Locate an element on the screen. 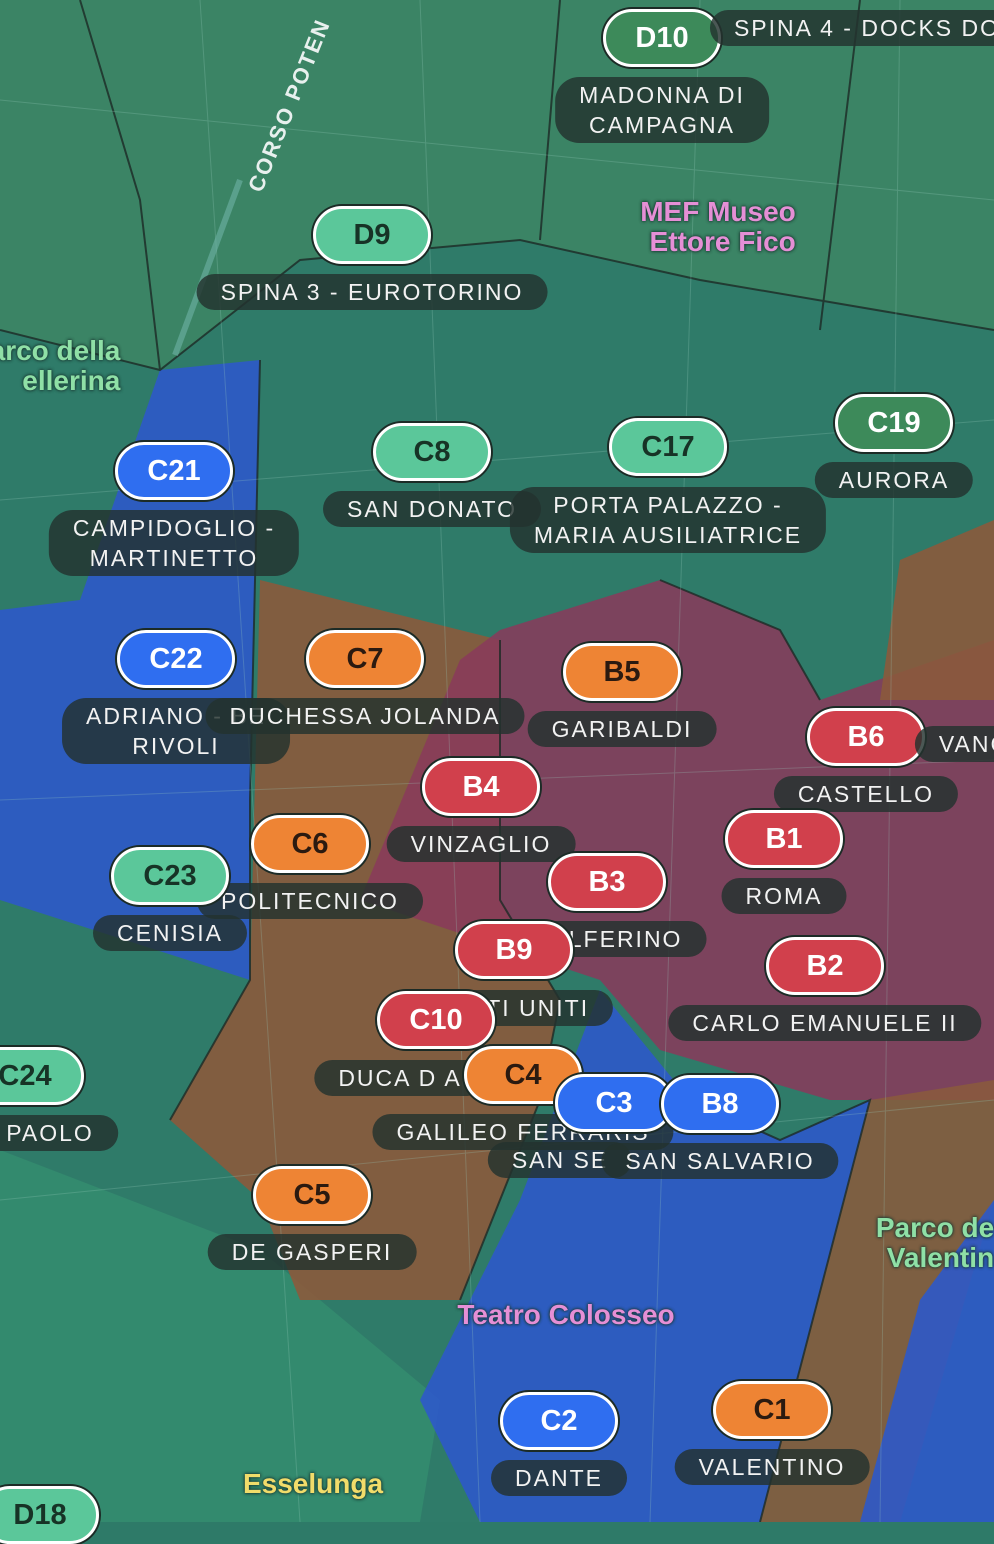 The width and height of the screenshot is (994, 1544). zone-name: SAN DONATO is located at coordinates (432, 509).